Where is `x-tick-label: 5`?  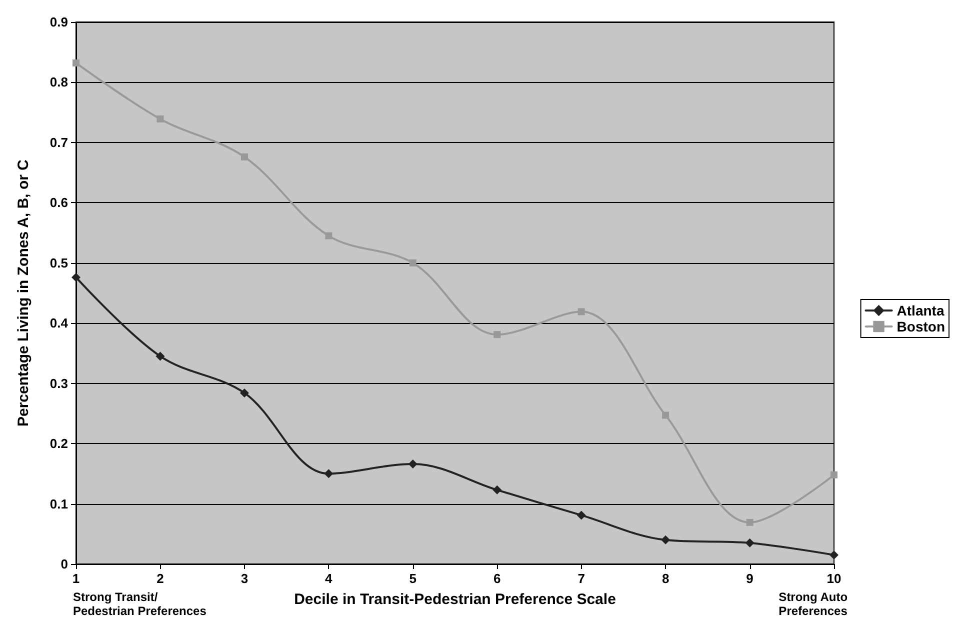 x-tick-label: 5 is located at coordinates (413, 578).